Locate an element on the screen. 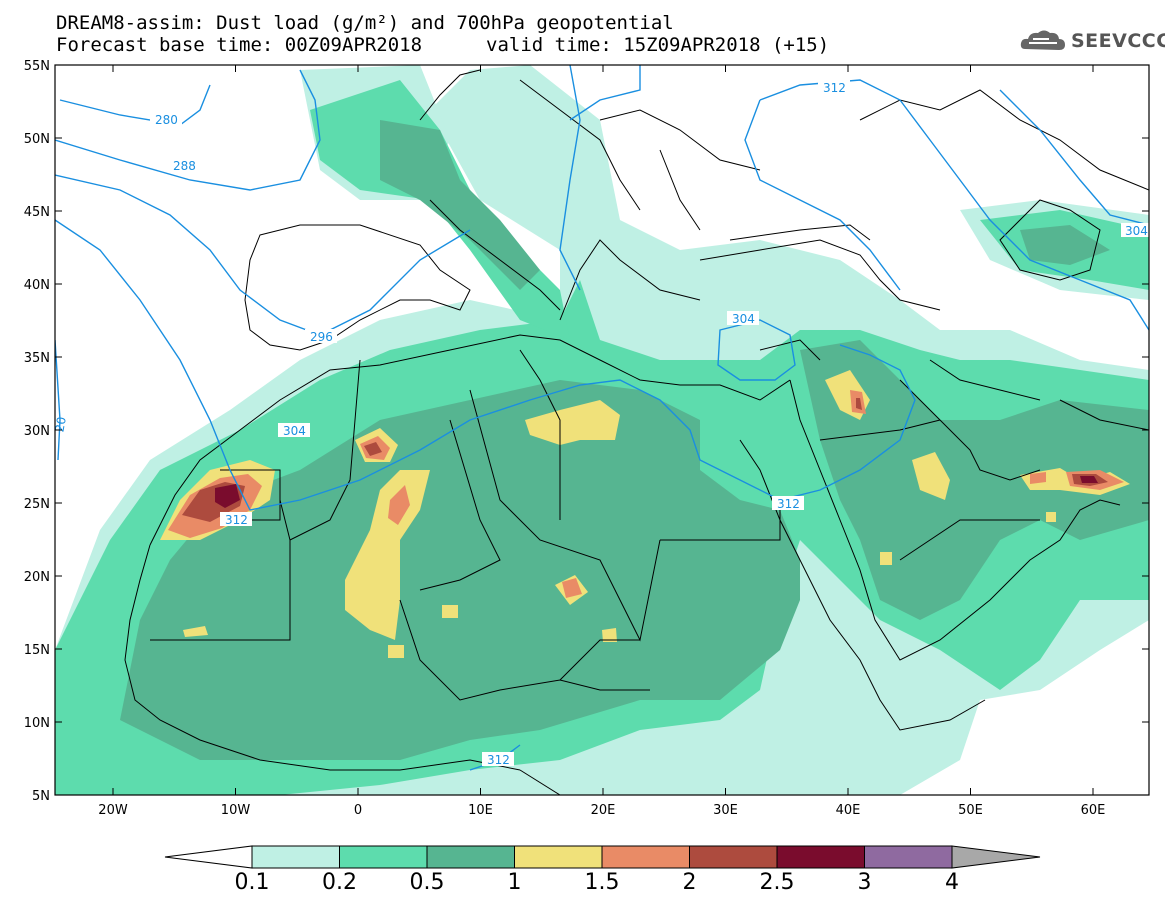 Image resolution: width=1165 pixels, height=907 pixels. lat-tick-label: 50N is located at coordinates (37, 139).